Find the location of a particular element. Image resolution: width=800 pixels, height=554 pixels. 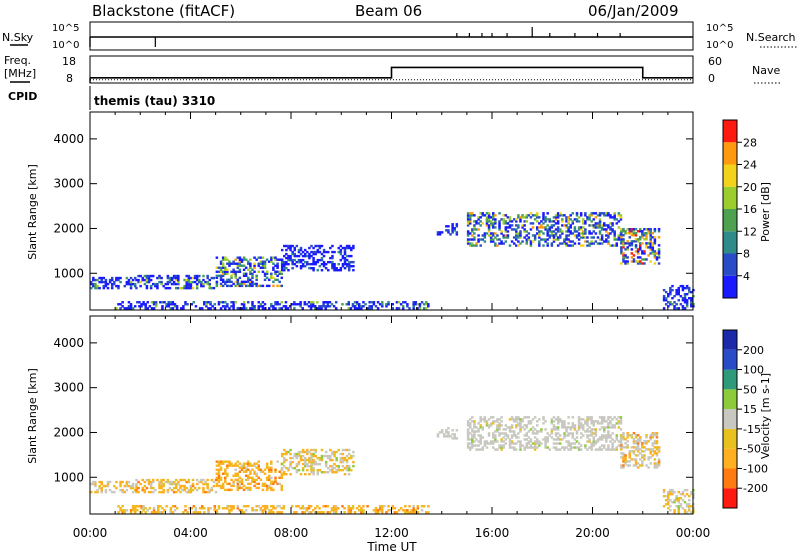

colorbar-segment is located at coordinates (730, 419).